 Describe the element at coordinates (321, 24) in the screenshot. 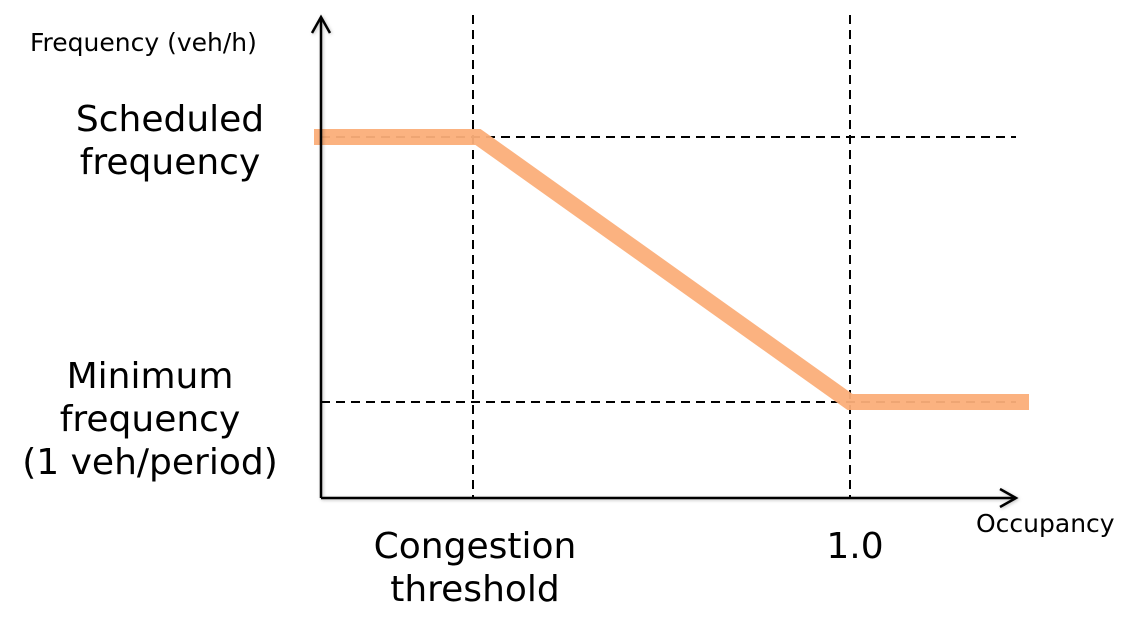

I see `y-axis-arrow-icon` at that location.